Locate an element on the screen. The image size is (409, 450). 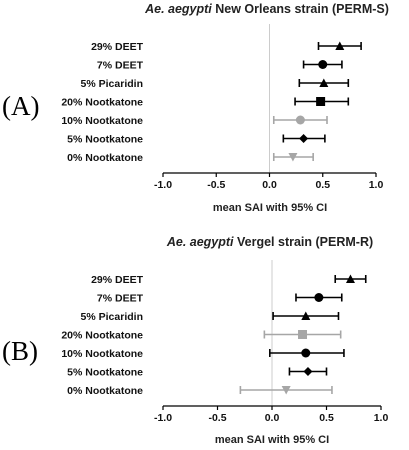
chart-title: Ae. aegypti New Orleans strain (PERM-S) is located at coordinates (266, 9).